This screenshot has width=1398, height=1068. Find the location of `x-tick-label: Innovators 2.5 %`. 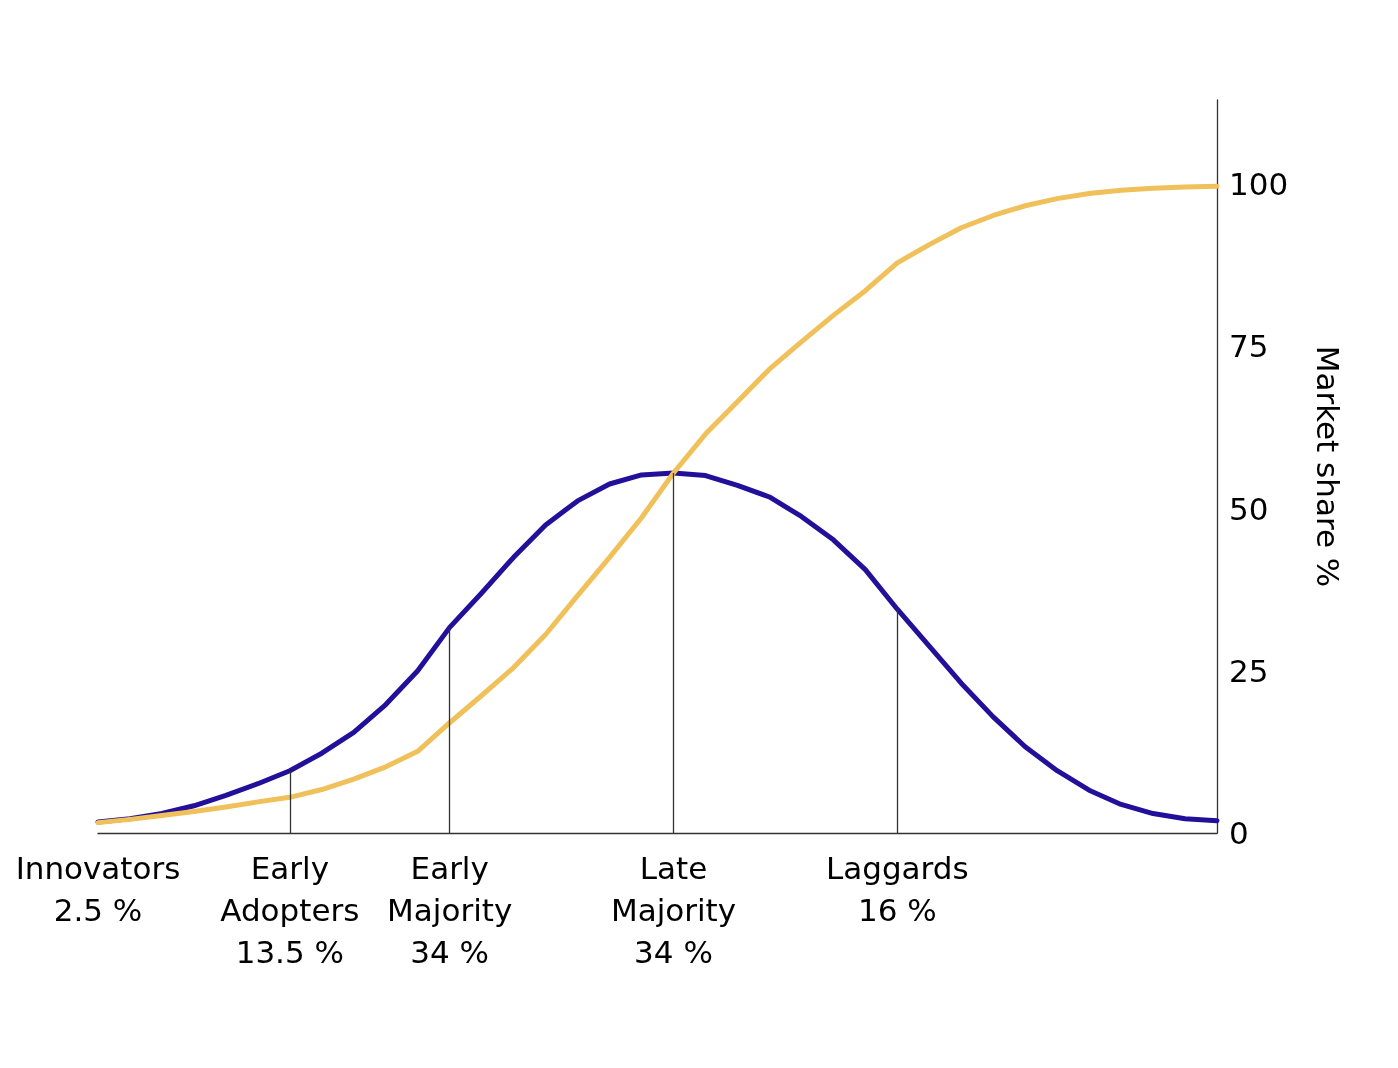

x-tick-label: Innovators 2.5 % is located at coordinates (98, 889).